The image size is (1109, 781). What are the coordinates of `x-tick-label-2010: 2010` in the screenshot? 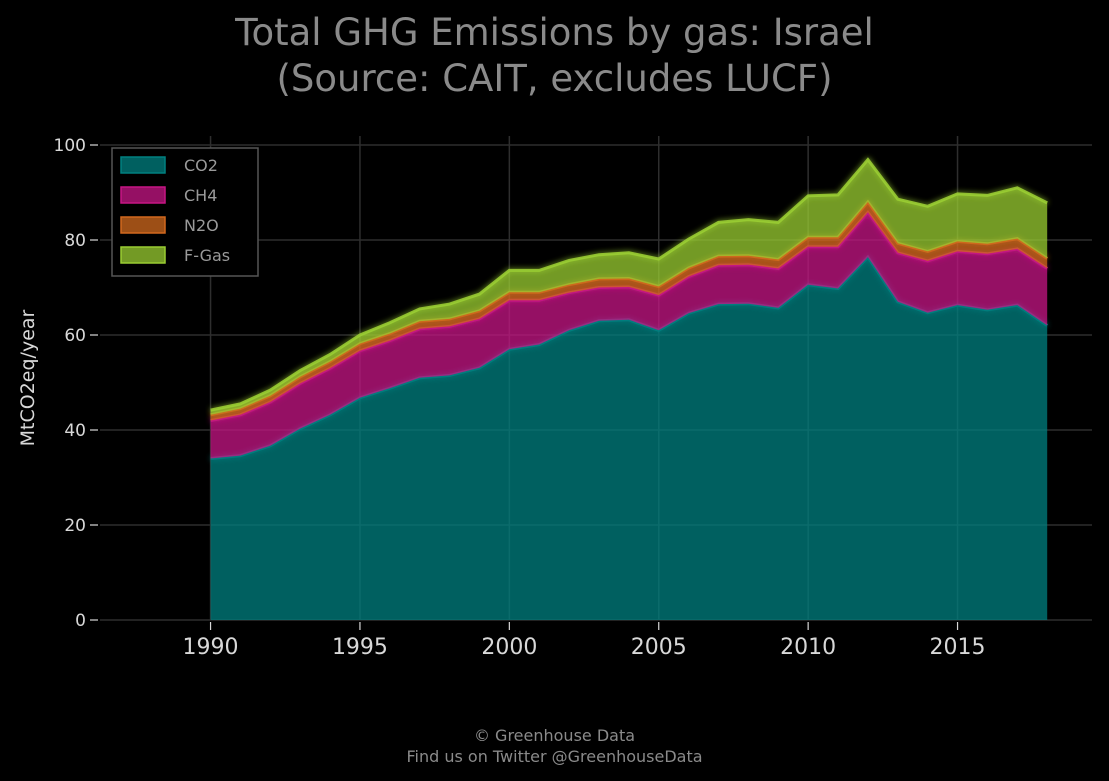 It's located at (808, 647).